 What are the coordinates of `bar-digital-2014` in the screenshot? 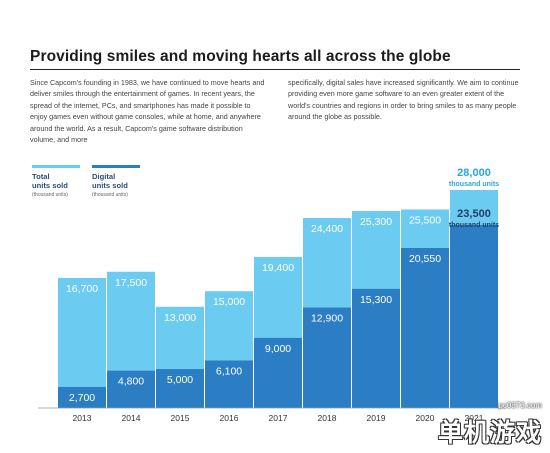 It's located at (131, 389).